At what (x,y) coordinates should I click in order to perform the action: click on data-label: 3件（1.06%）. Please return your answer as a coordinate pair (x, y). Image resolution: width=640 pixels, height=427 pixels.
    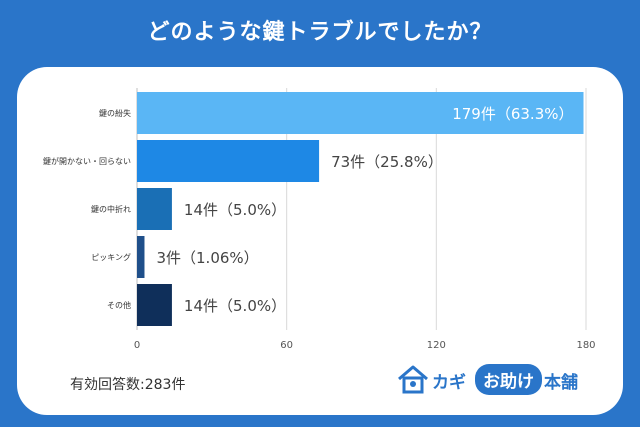
    Looking at the image, I should click on (207, 258).